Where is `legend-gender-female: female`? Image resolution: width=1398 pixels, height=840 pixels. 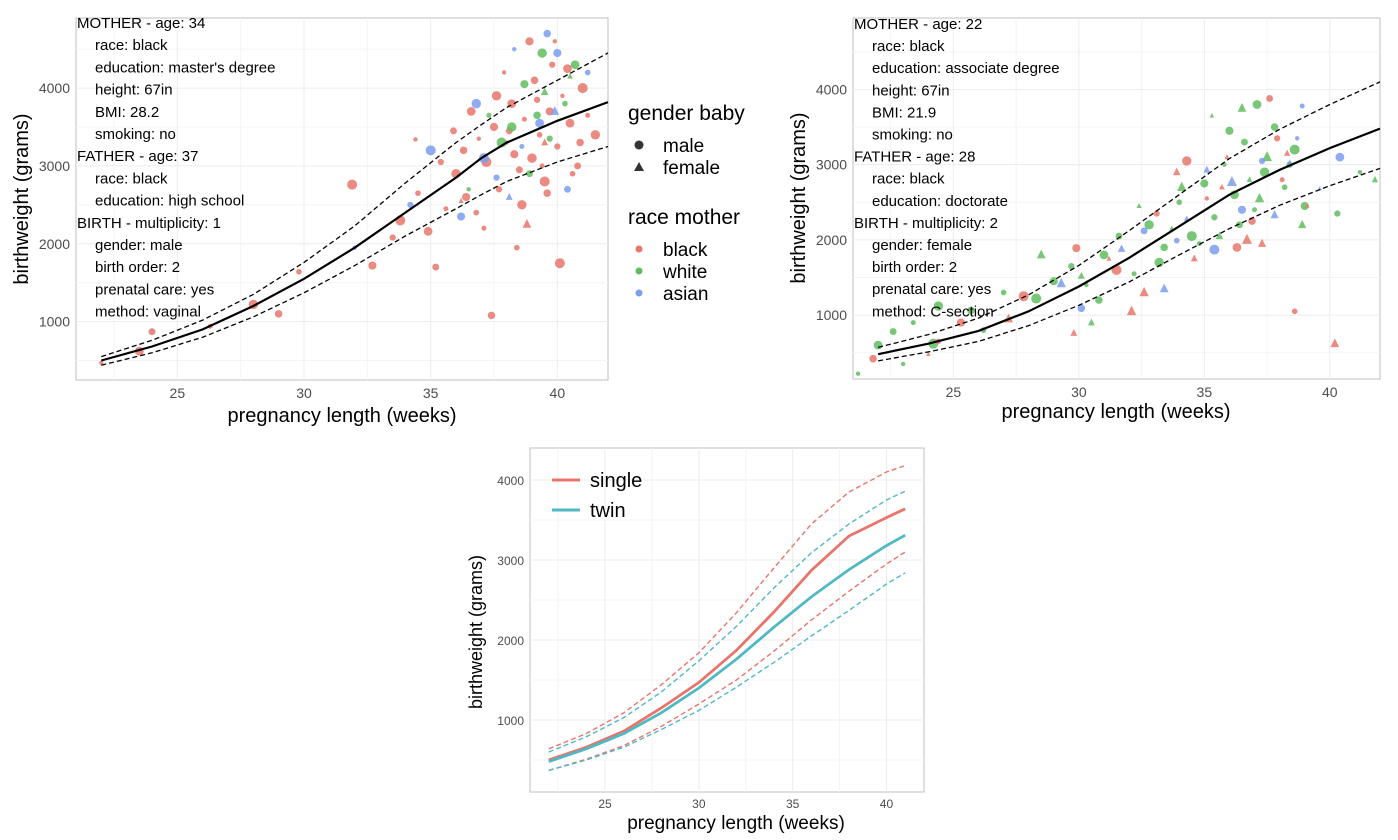
legend-gender-female: female is located at coordinates (691, 168).